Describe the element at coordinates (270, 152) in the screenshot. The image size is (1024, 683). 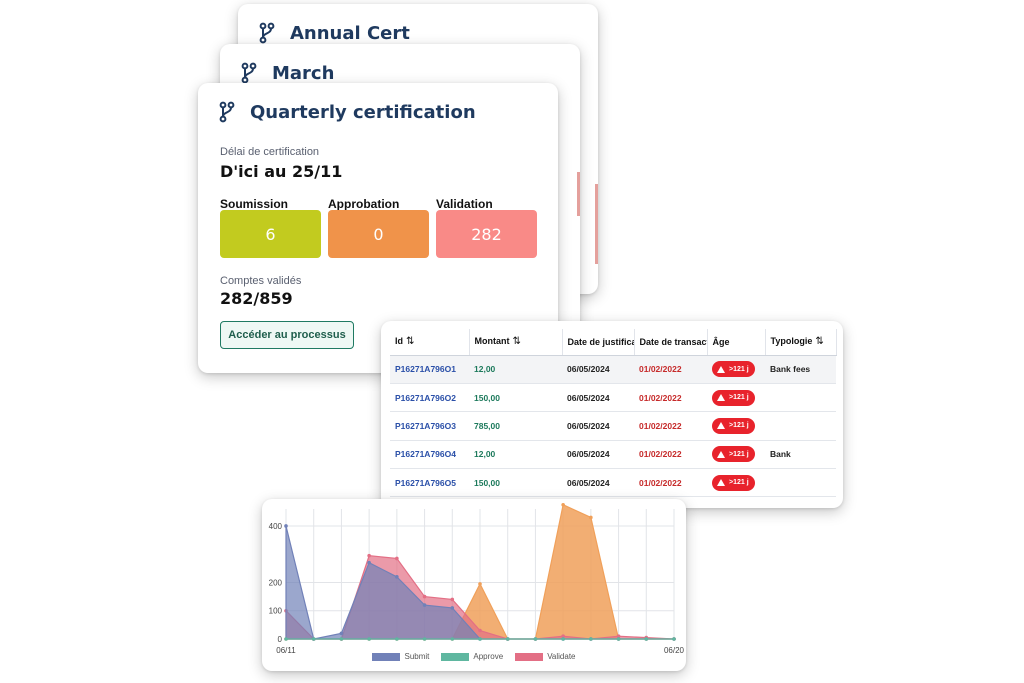
I see `deadline-label: Délai de certification` at that location.